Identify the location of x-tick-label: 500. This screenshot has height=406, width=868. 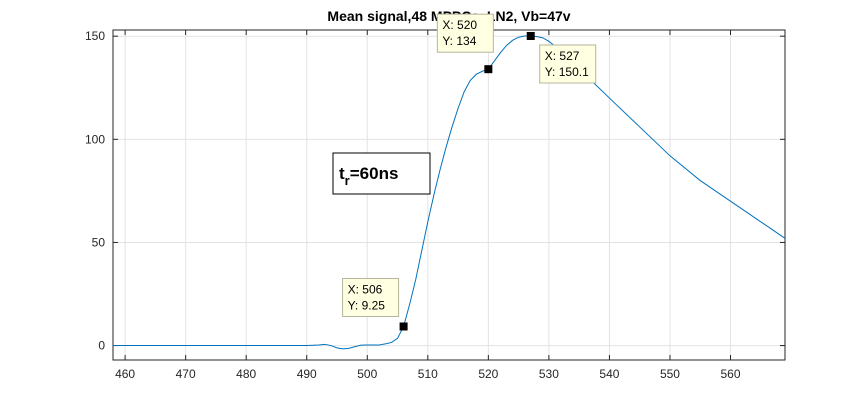
(367, 374).